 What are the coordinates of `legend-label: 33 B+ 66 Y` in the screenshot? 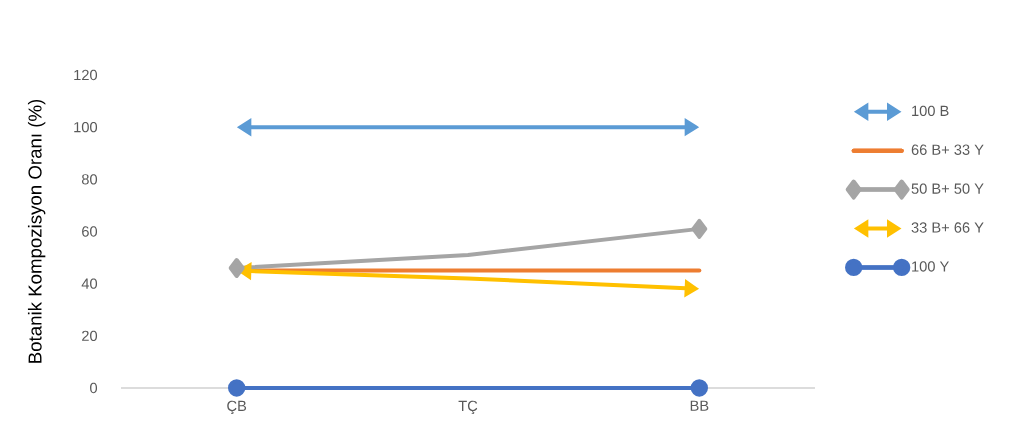 It's located at (947, 227).